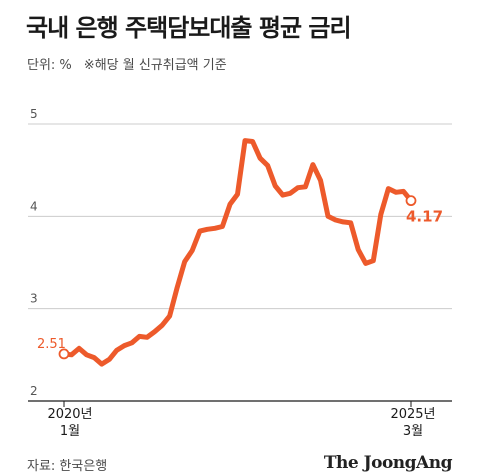 This screenshot has height=475, width=480. Describe the element at coordinates (34, 299) in the screenshot. I see `y-tick-label: 3` at that location.